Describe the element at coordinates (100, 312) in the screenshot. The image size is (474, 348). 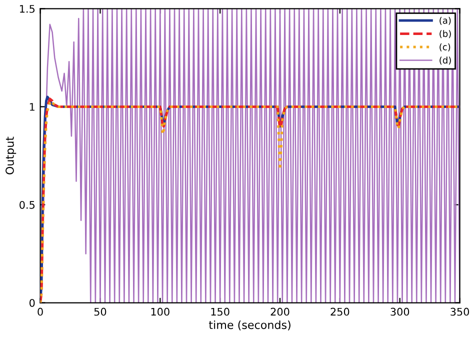
I see `x-tick-label: 50` at that location.